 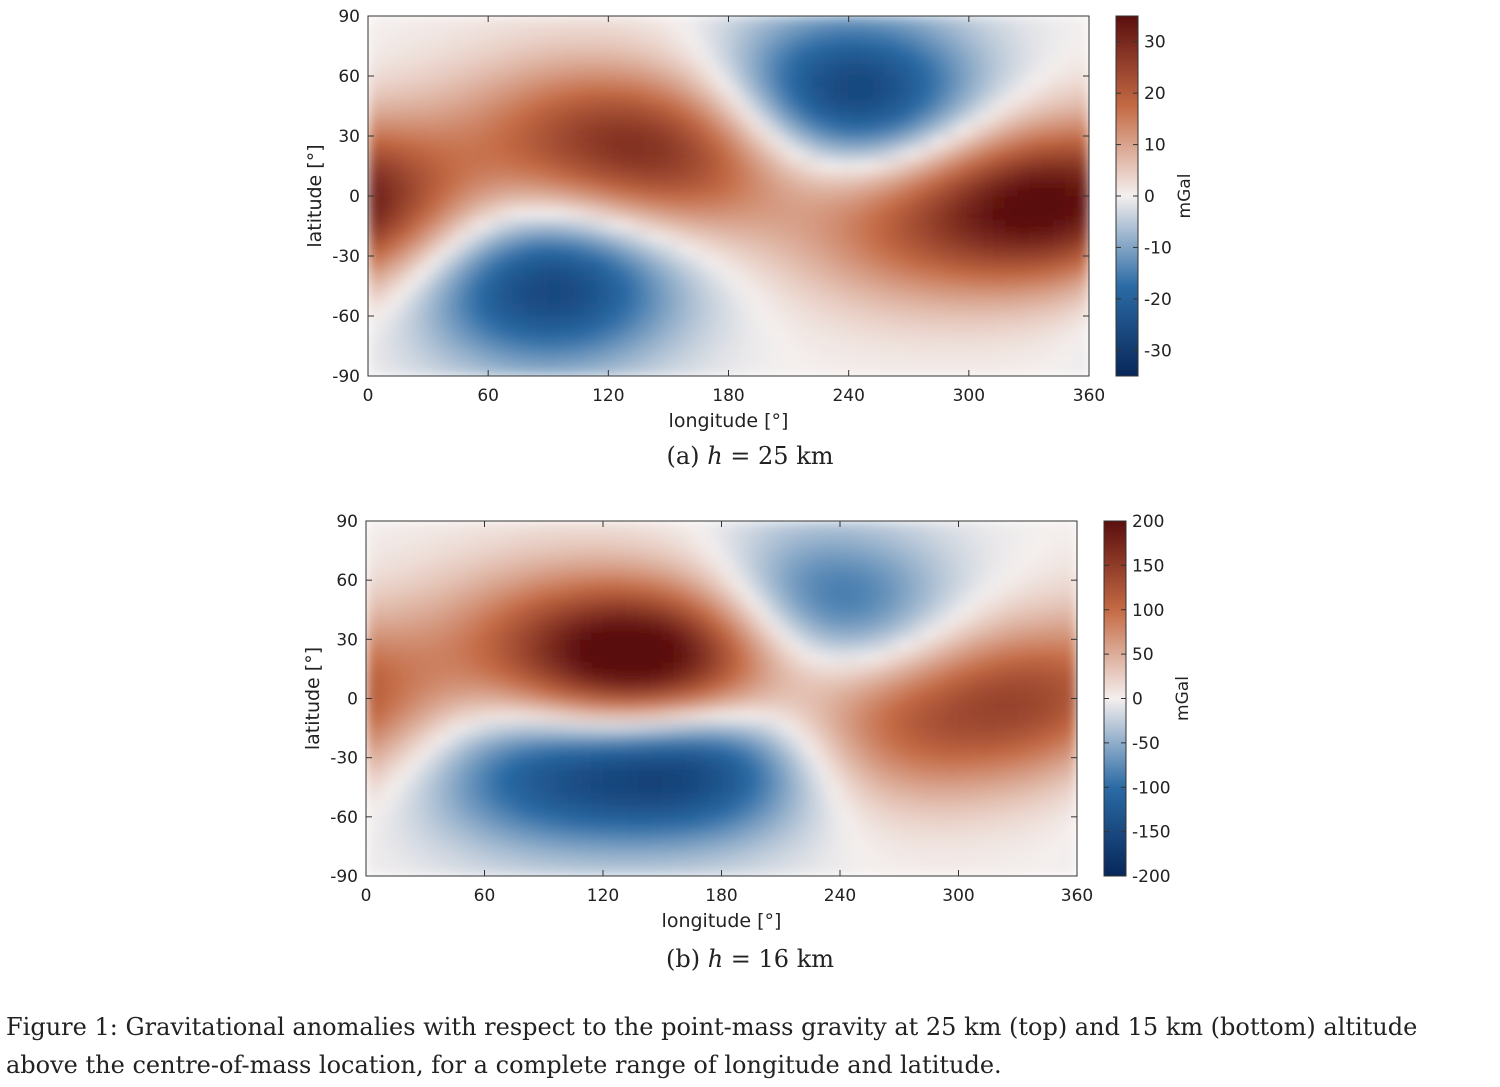 I want to click on x-tick-label: 0, so click(x=368, y=396).